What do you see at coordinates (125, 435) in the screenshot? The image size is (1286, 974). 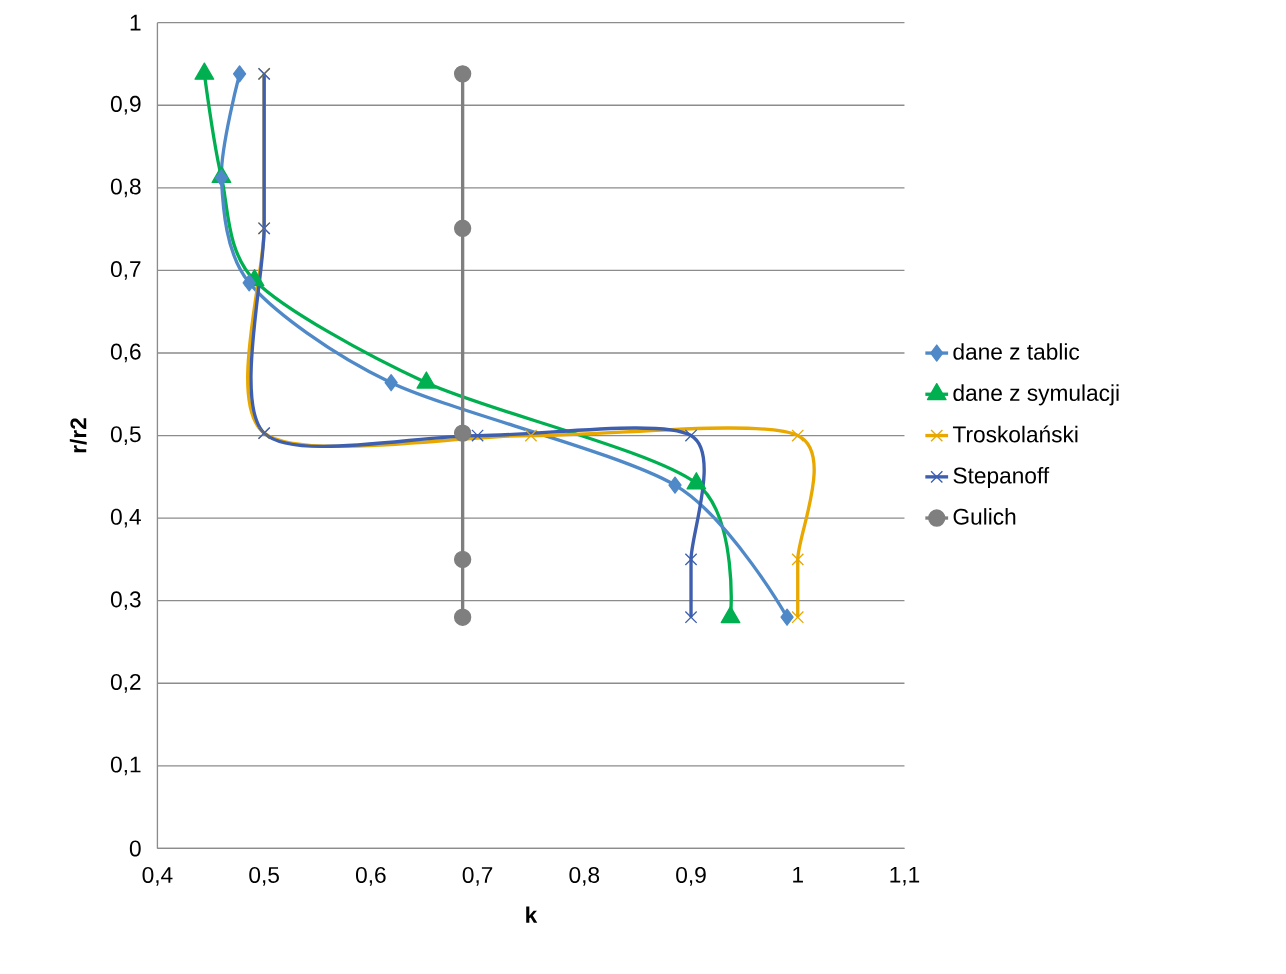 I see `y-tick-label: 0,5` at bounding box center [125, 435].